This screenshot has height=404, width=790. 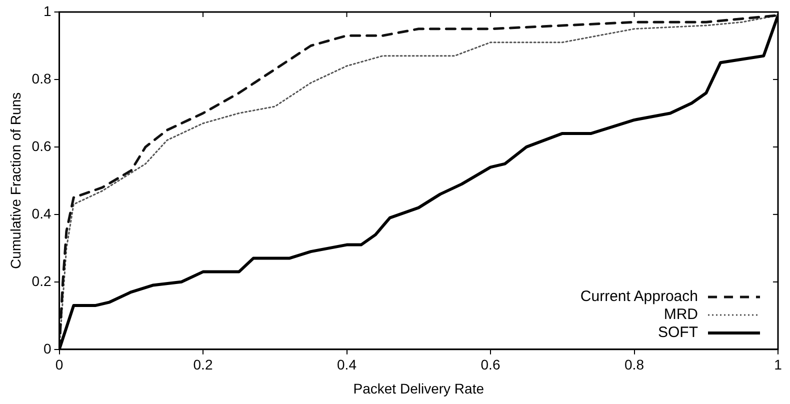 I want to click on y-tick-label: 0.6, so click(x=42, y=146).